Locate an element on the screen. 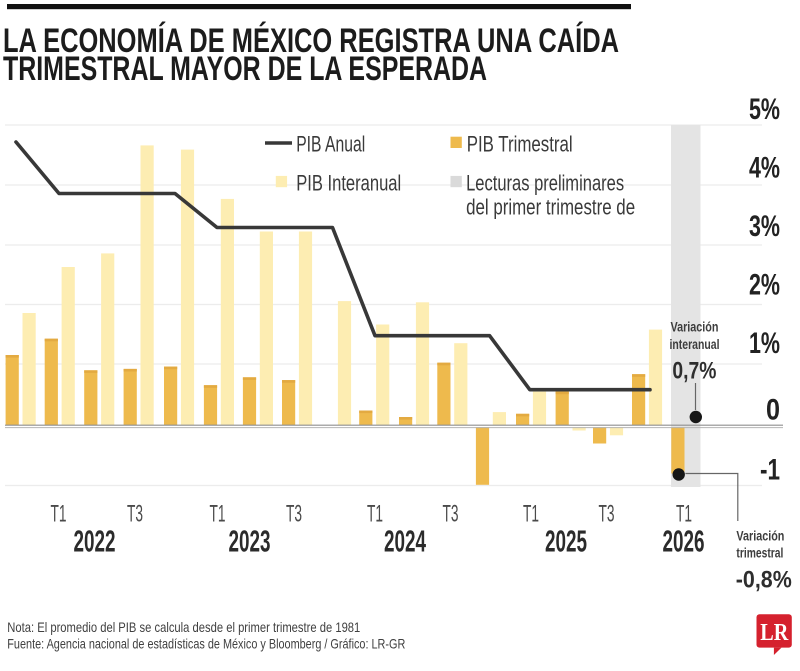  svg-text: 2024 is located at coordinates (405, 541).